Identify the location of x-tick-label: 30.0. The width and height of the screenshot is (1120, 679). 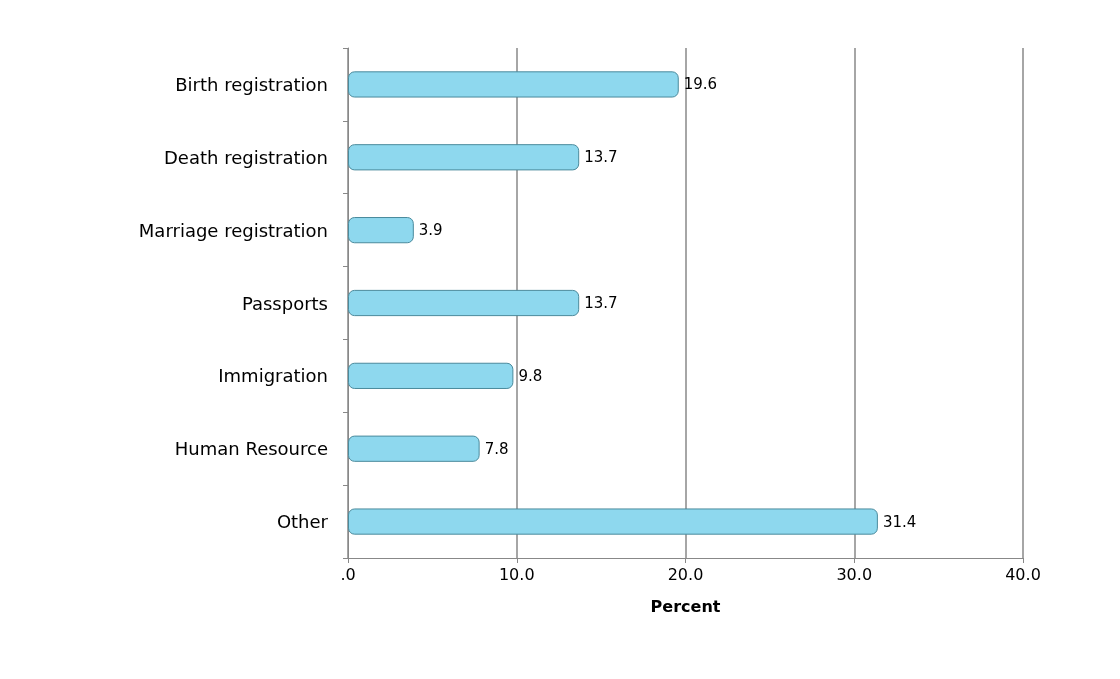
(854, 574).